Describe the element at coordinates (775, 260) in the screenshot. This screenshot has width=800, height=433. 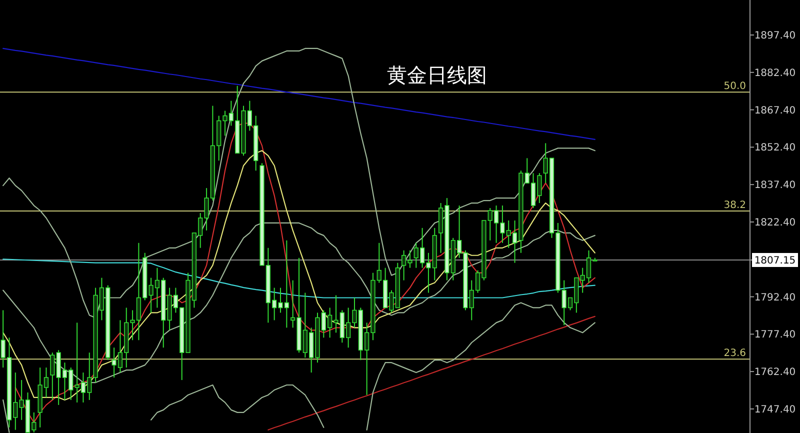
I see `y-tick-label: 1807.15` at that location.